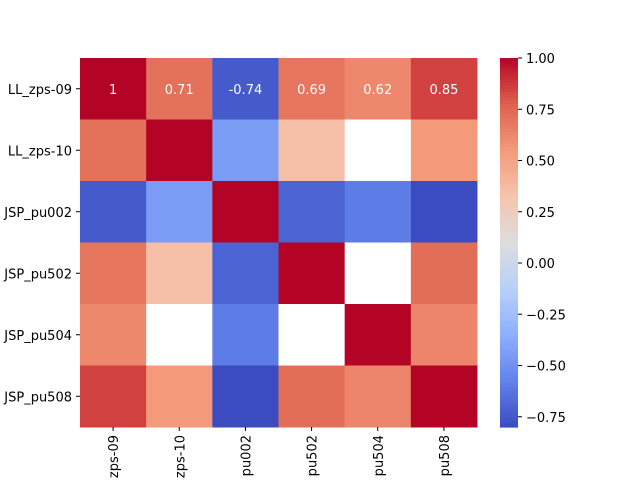  I want to click on cell-annotation: 1, so click(113, 90).